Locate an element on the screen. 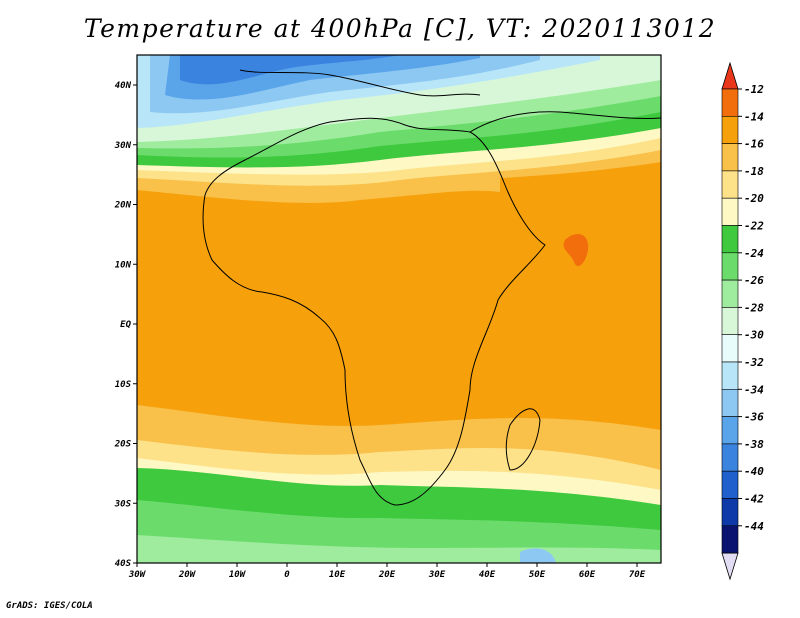 This screenshot has height=618, width=800. colorbar-label: -16 is located at coordinates (754, 144).